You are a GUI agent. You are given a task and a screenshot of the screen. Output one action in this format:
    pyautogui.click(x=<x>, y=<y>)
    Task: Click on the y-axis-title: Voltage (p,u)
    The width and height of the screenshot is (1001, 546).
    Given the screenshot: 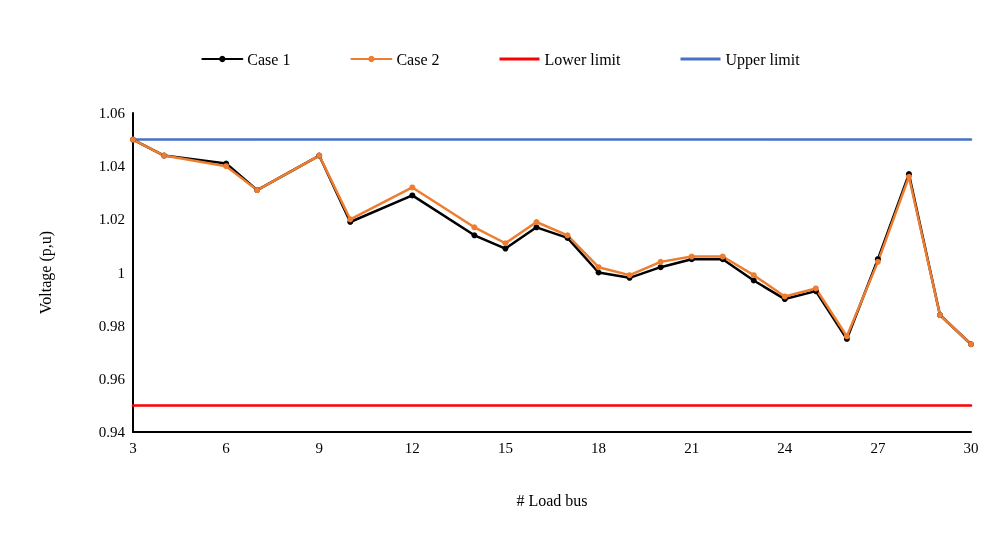 What is the action you would take?
    pyautogui.click(x=45, y=272)
    